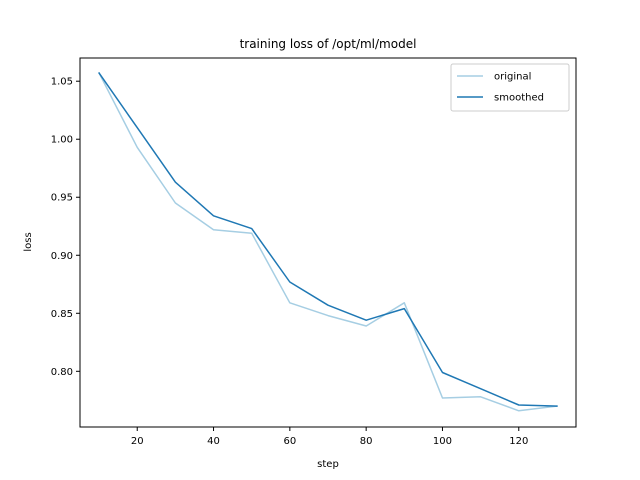  Describe the element at coordinates (328, 464) in the screenshot. I see `x-axis-label: step` at that location.